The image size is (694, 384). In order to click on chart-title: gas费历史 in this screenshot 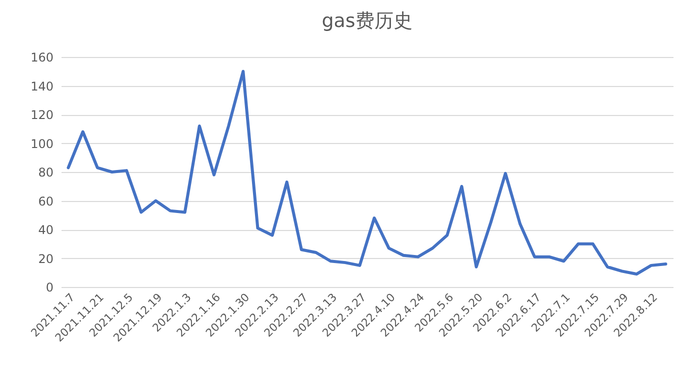, I will do `click(367, 21)`.